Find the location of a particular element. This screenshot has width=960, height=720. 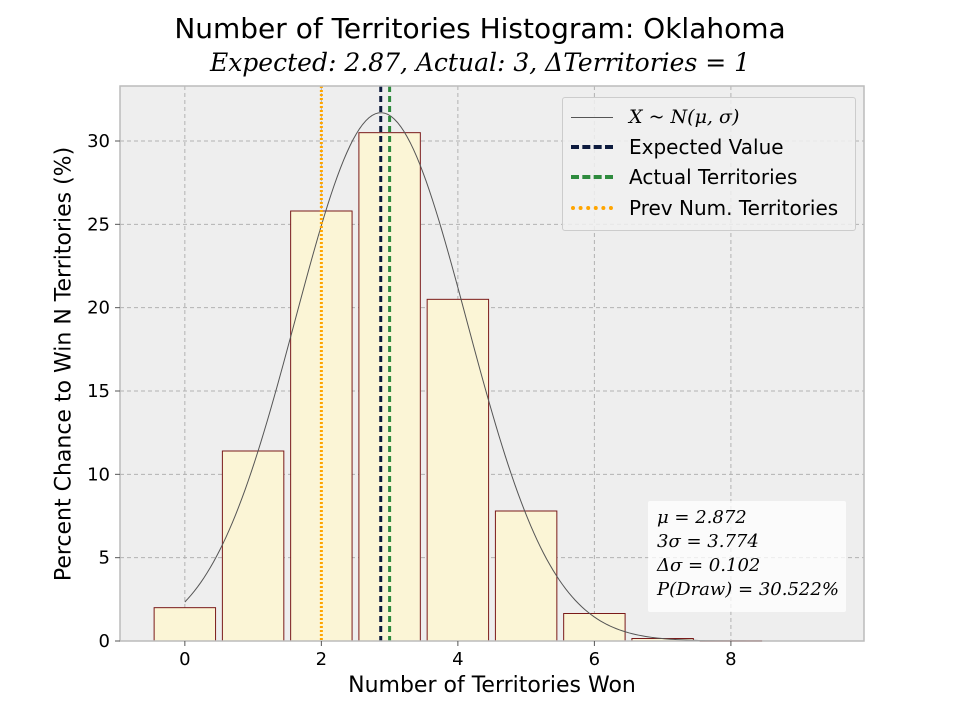

x-tick-label: 8 is located at coordinates (730, 659).